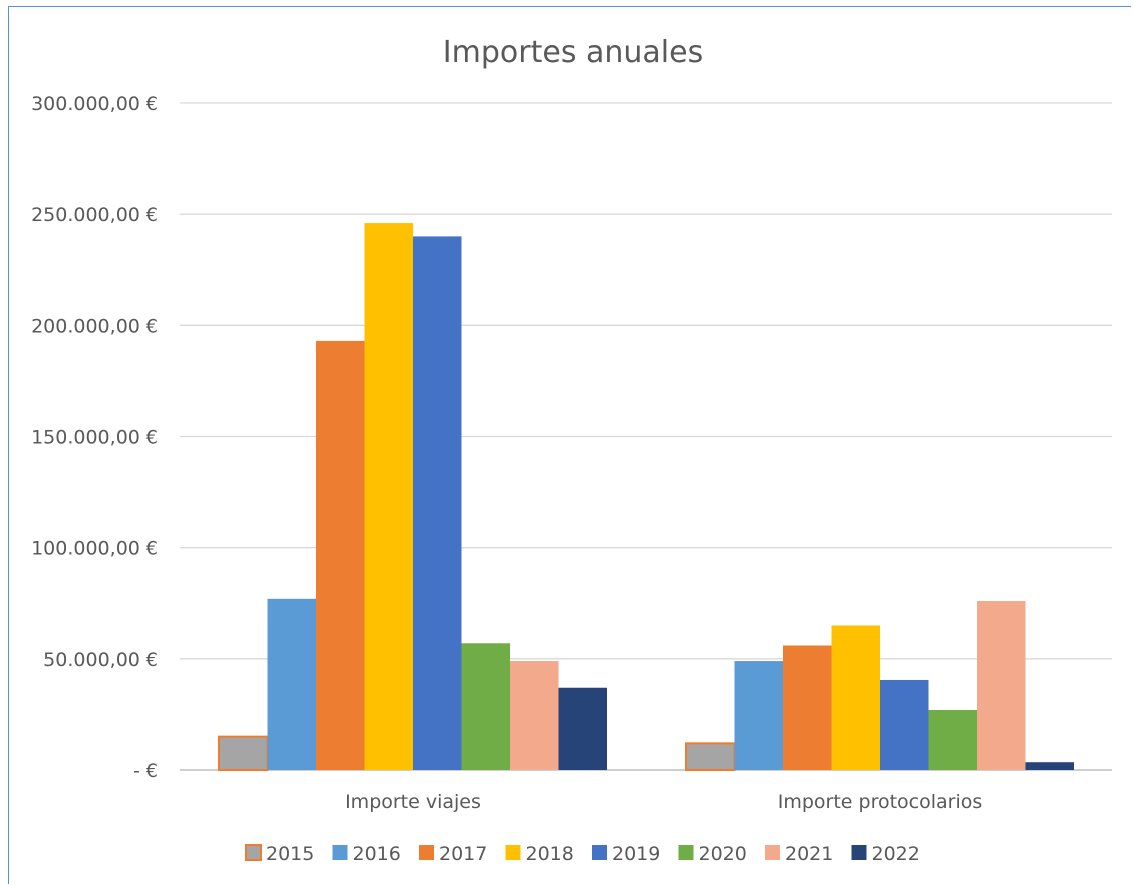  I want to click on bar-2018-protocolarios, so click(855, 697).